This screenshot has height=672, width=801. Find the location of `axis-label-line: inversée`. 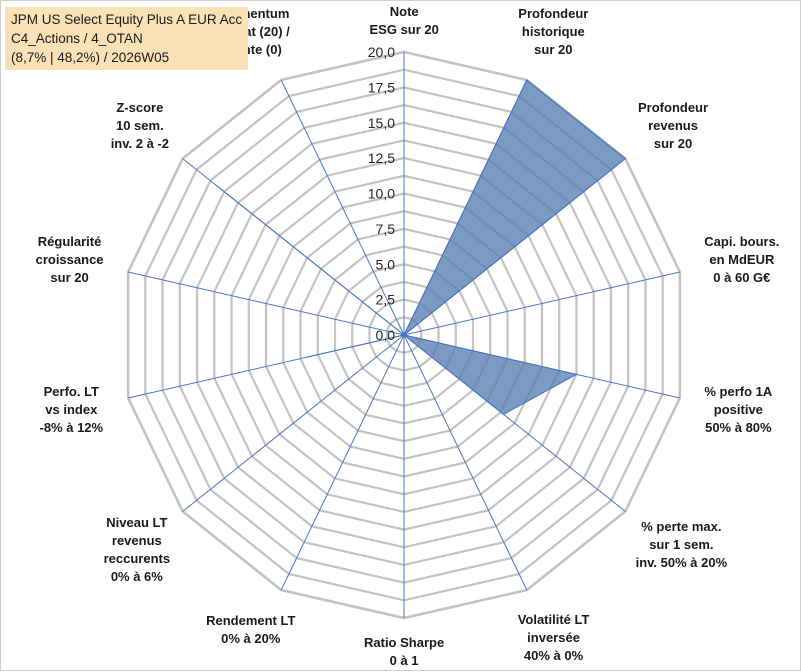

axis-label-line: inversée is located at coordinates (553, 637).